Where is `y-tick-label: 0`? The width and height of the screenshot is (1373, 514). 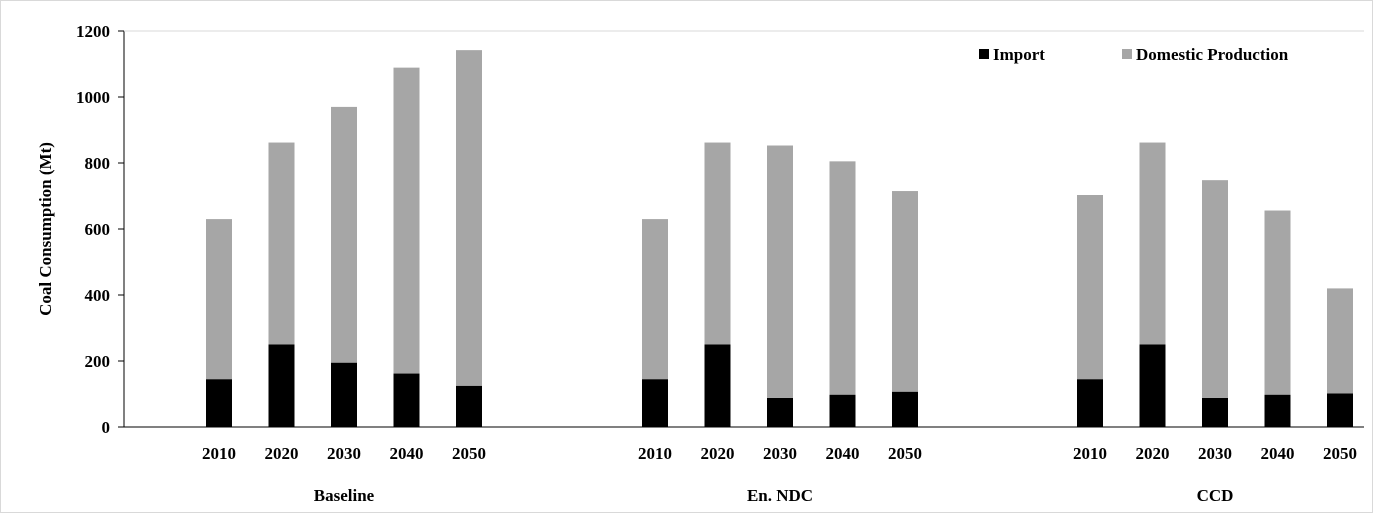 y-tick-label: 0 is located at coordinates (106, 427).